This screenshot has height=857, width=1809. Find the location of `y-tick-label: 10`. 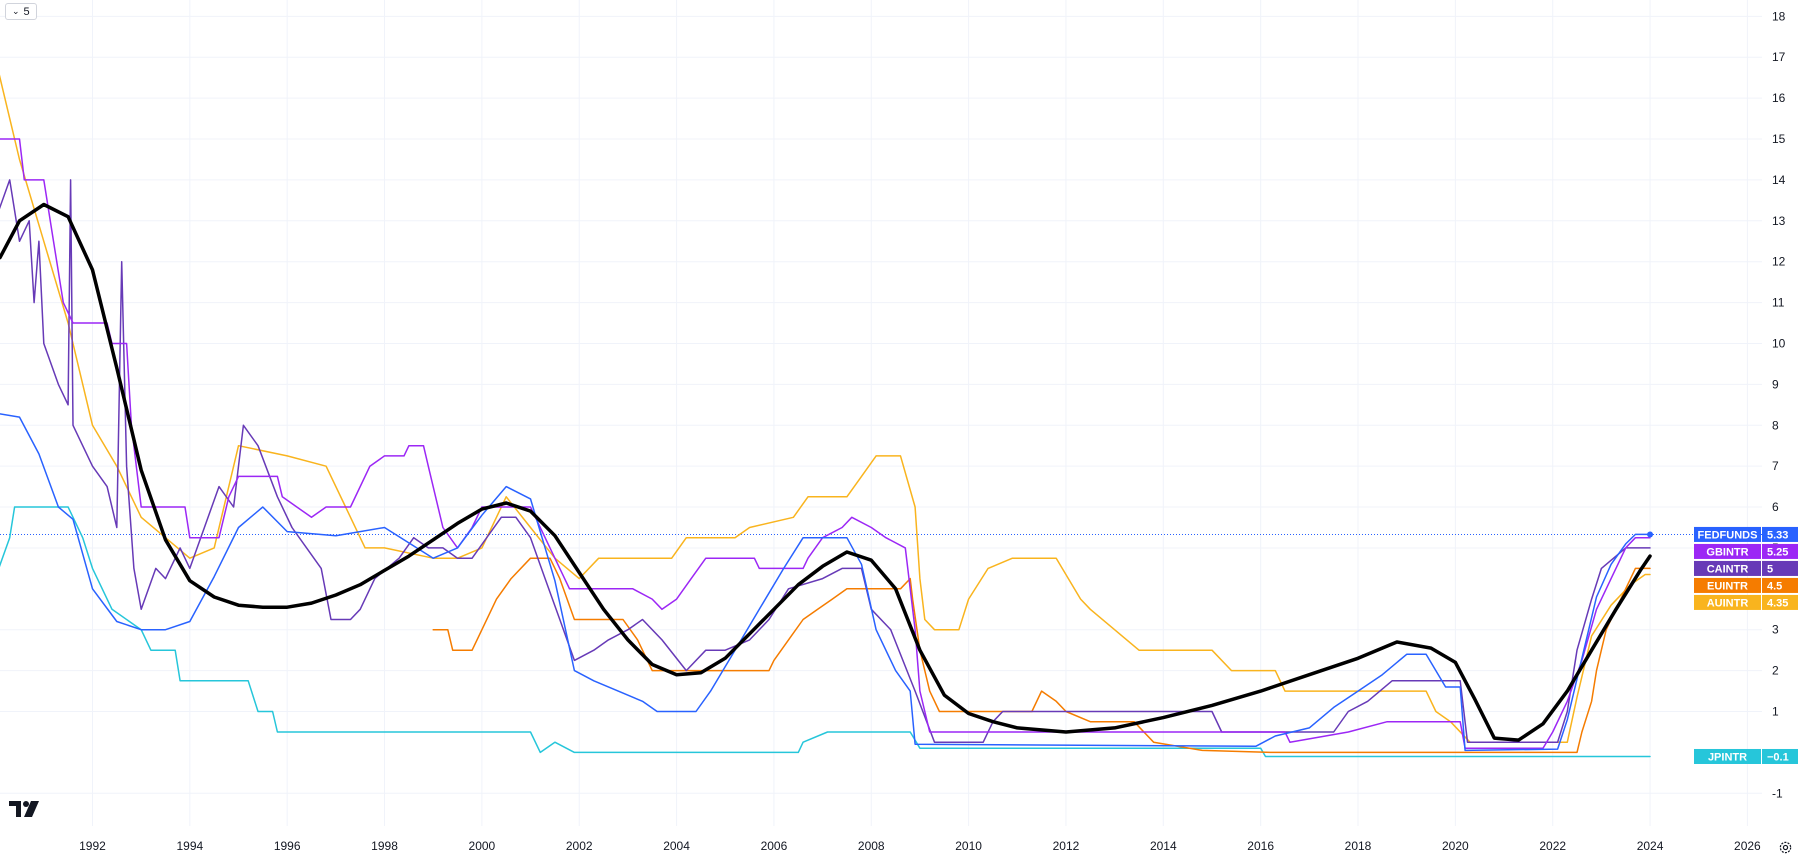

y-tick-label: 10 is located at coordinates (1779, 343).